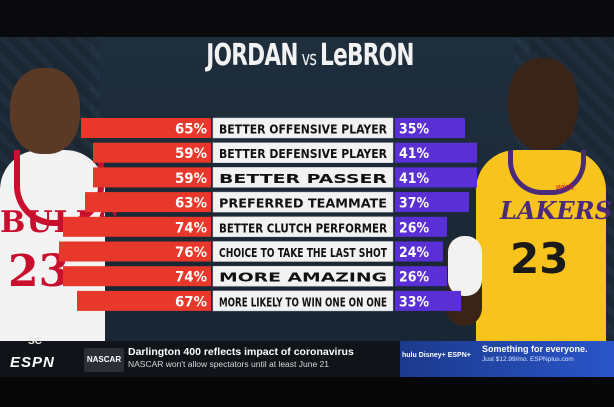 The width and height of the screenshot is (614, 407). What do you see at coordinates (543, 104) in the screenshot?
I see `lebron-head` at bounding box center [543, 104].